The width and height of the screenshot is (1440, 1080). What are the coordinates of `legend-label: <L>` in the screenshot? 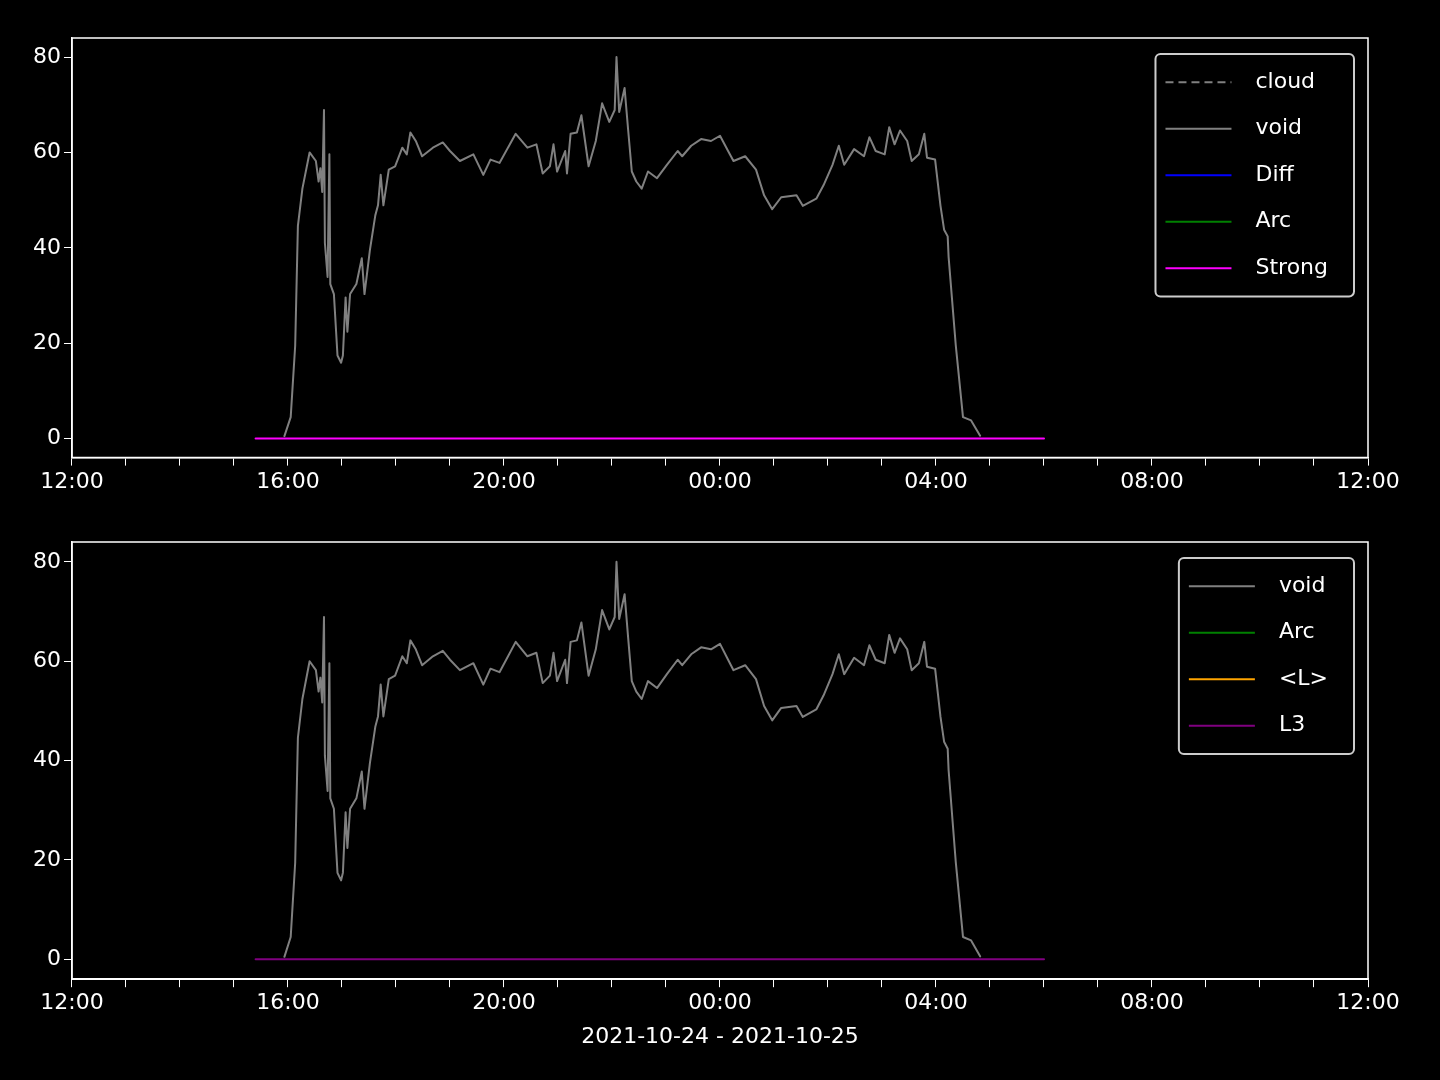 It's located at (1303, 677).